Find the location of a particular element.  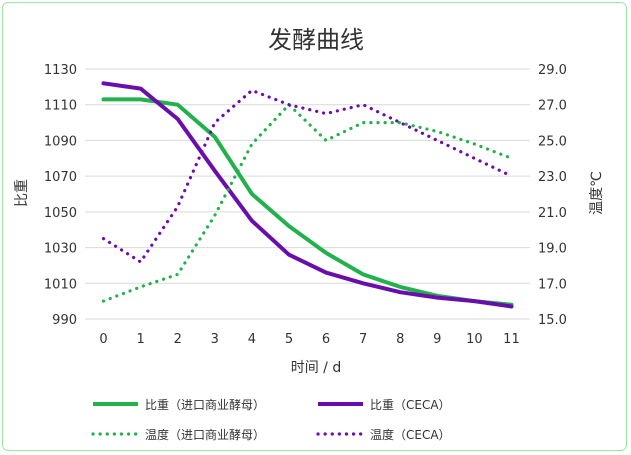

x-tick-label: 2 is located at coordinates (178, 339).